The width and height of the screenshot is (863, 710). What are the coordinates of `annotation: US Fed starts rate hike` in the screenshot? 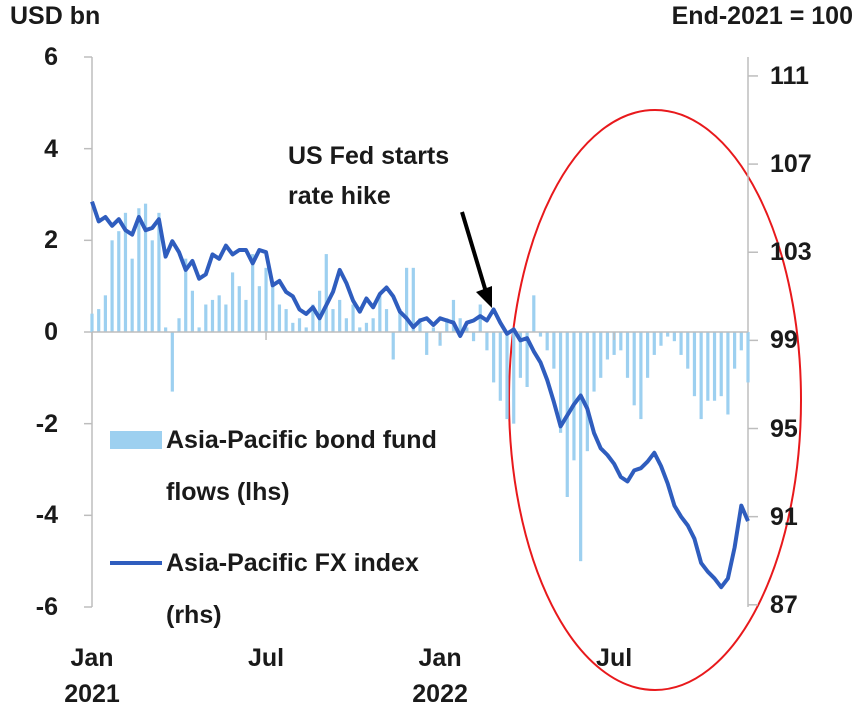 It's located at (369, 176).